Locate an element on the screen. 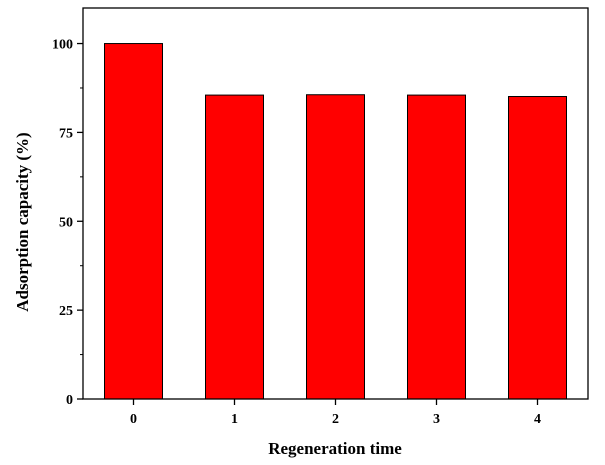 The image size is (605, 465). x-axis: 0 1 2 3 4 is located at coordinates (335, 413).